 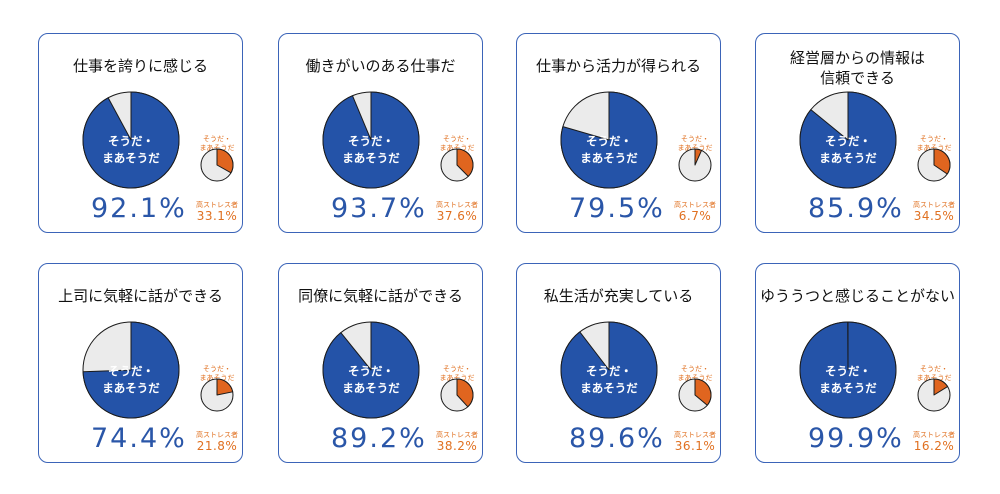 I want to click on chart-title: 上司に気軽に話ができる, so click(x=140, y=296).